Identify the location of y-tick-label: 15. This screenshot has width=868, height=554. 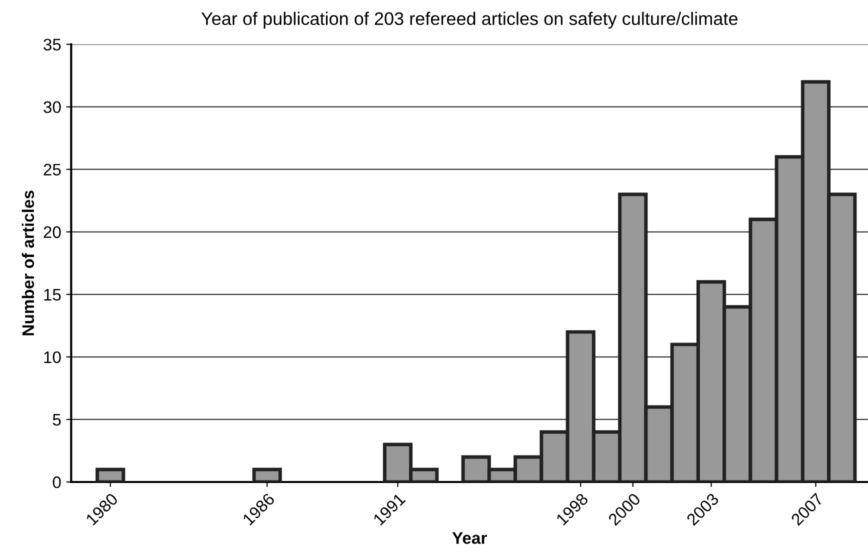
(52, 294).